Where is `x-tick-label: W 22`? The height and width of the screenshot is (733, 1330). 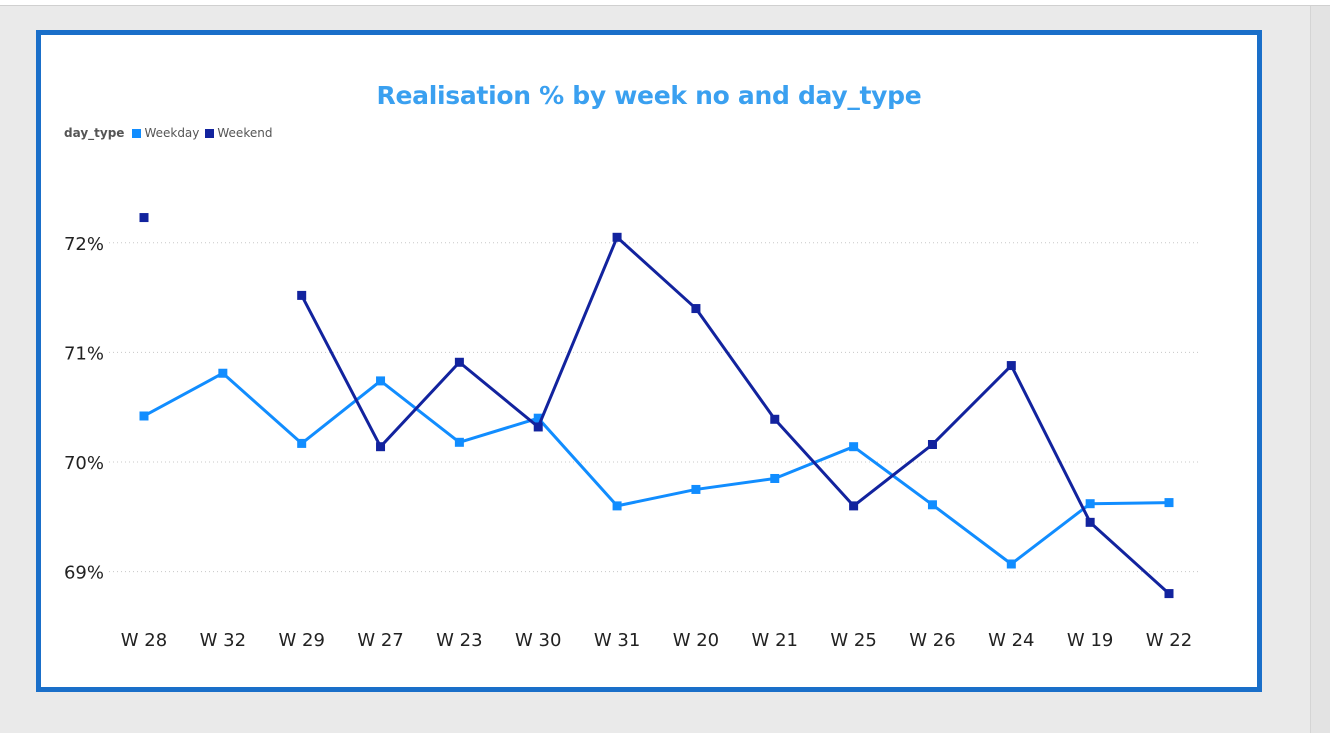 x-tick-label: W 22 is located at coordinates (1169, 640).